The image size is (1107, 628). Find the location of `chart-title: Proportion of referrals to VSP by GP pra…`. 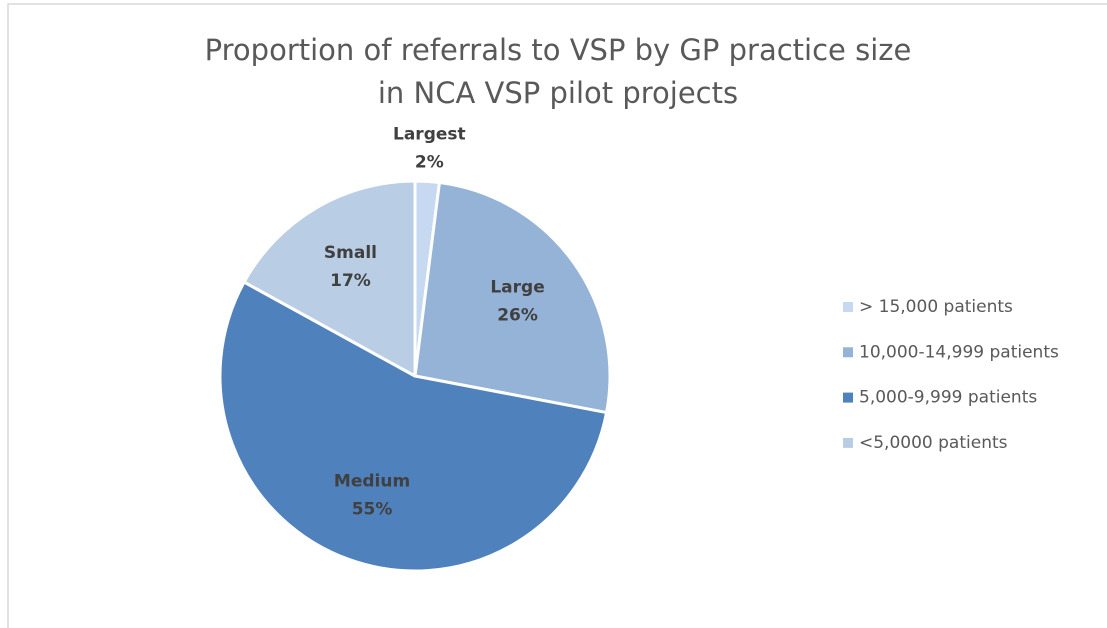

chart-title: Proportion of referrals to VSP by GP pra… is located at coordinates (558, 50).